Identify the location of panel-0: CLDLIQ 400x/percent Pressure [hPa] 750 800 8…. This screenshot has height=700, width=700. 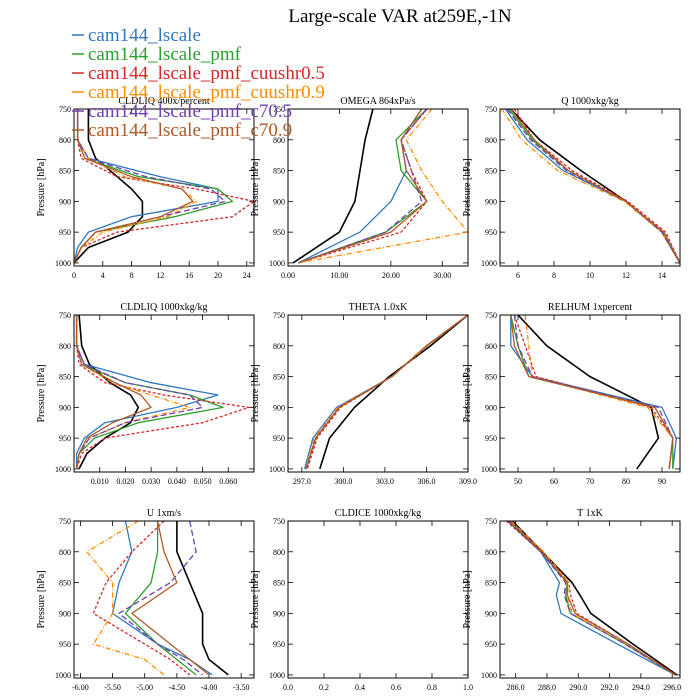
(145, 188).